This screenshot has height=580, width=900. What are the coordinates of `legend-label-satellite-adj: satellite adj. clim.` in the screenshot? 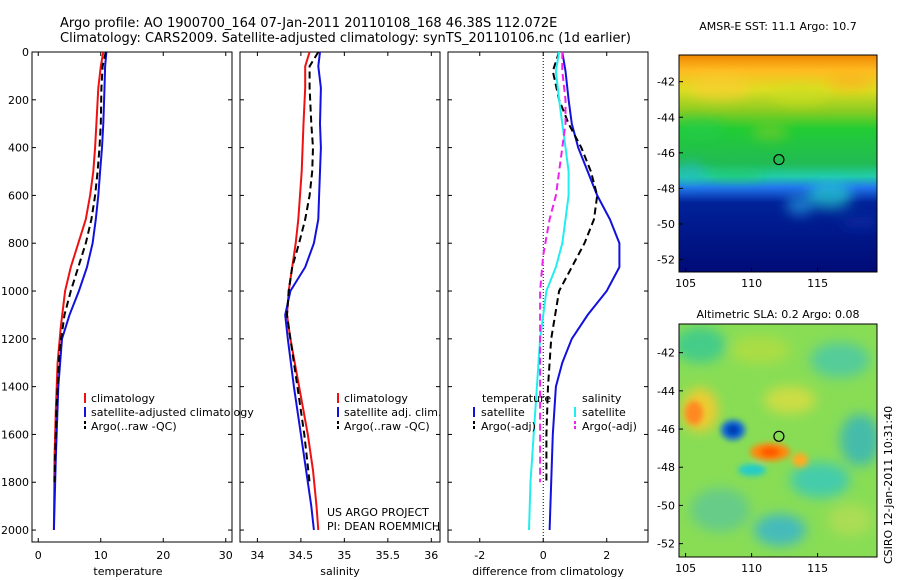 It's located at (392, 412).